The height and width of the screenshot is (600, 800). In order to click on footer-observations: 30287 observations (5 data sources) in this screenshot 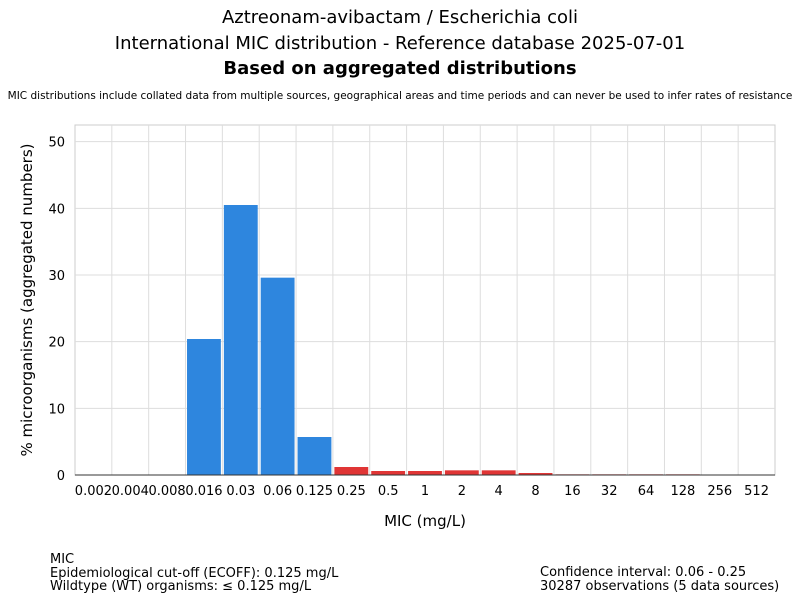, I will do `click(660, 586)`.